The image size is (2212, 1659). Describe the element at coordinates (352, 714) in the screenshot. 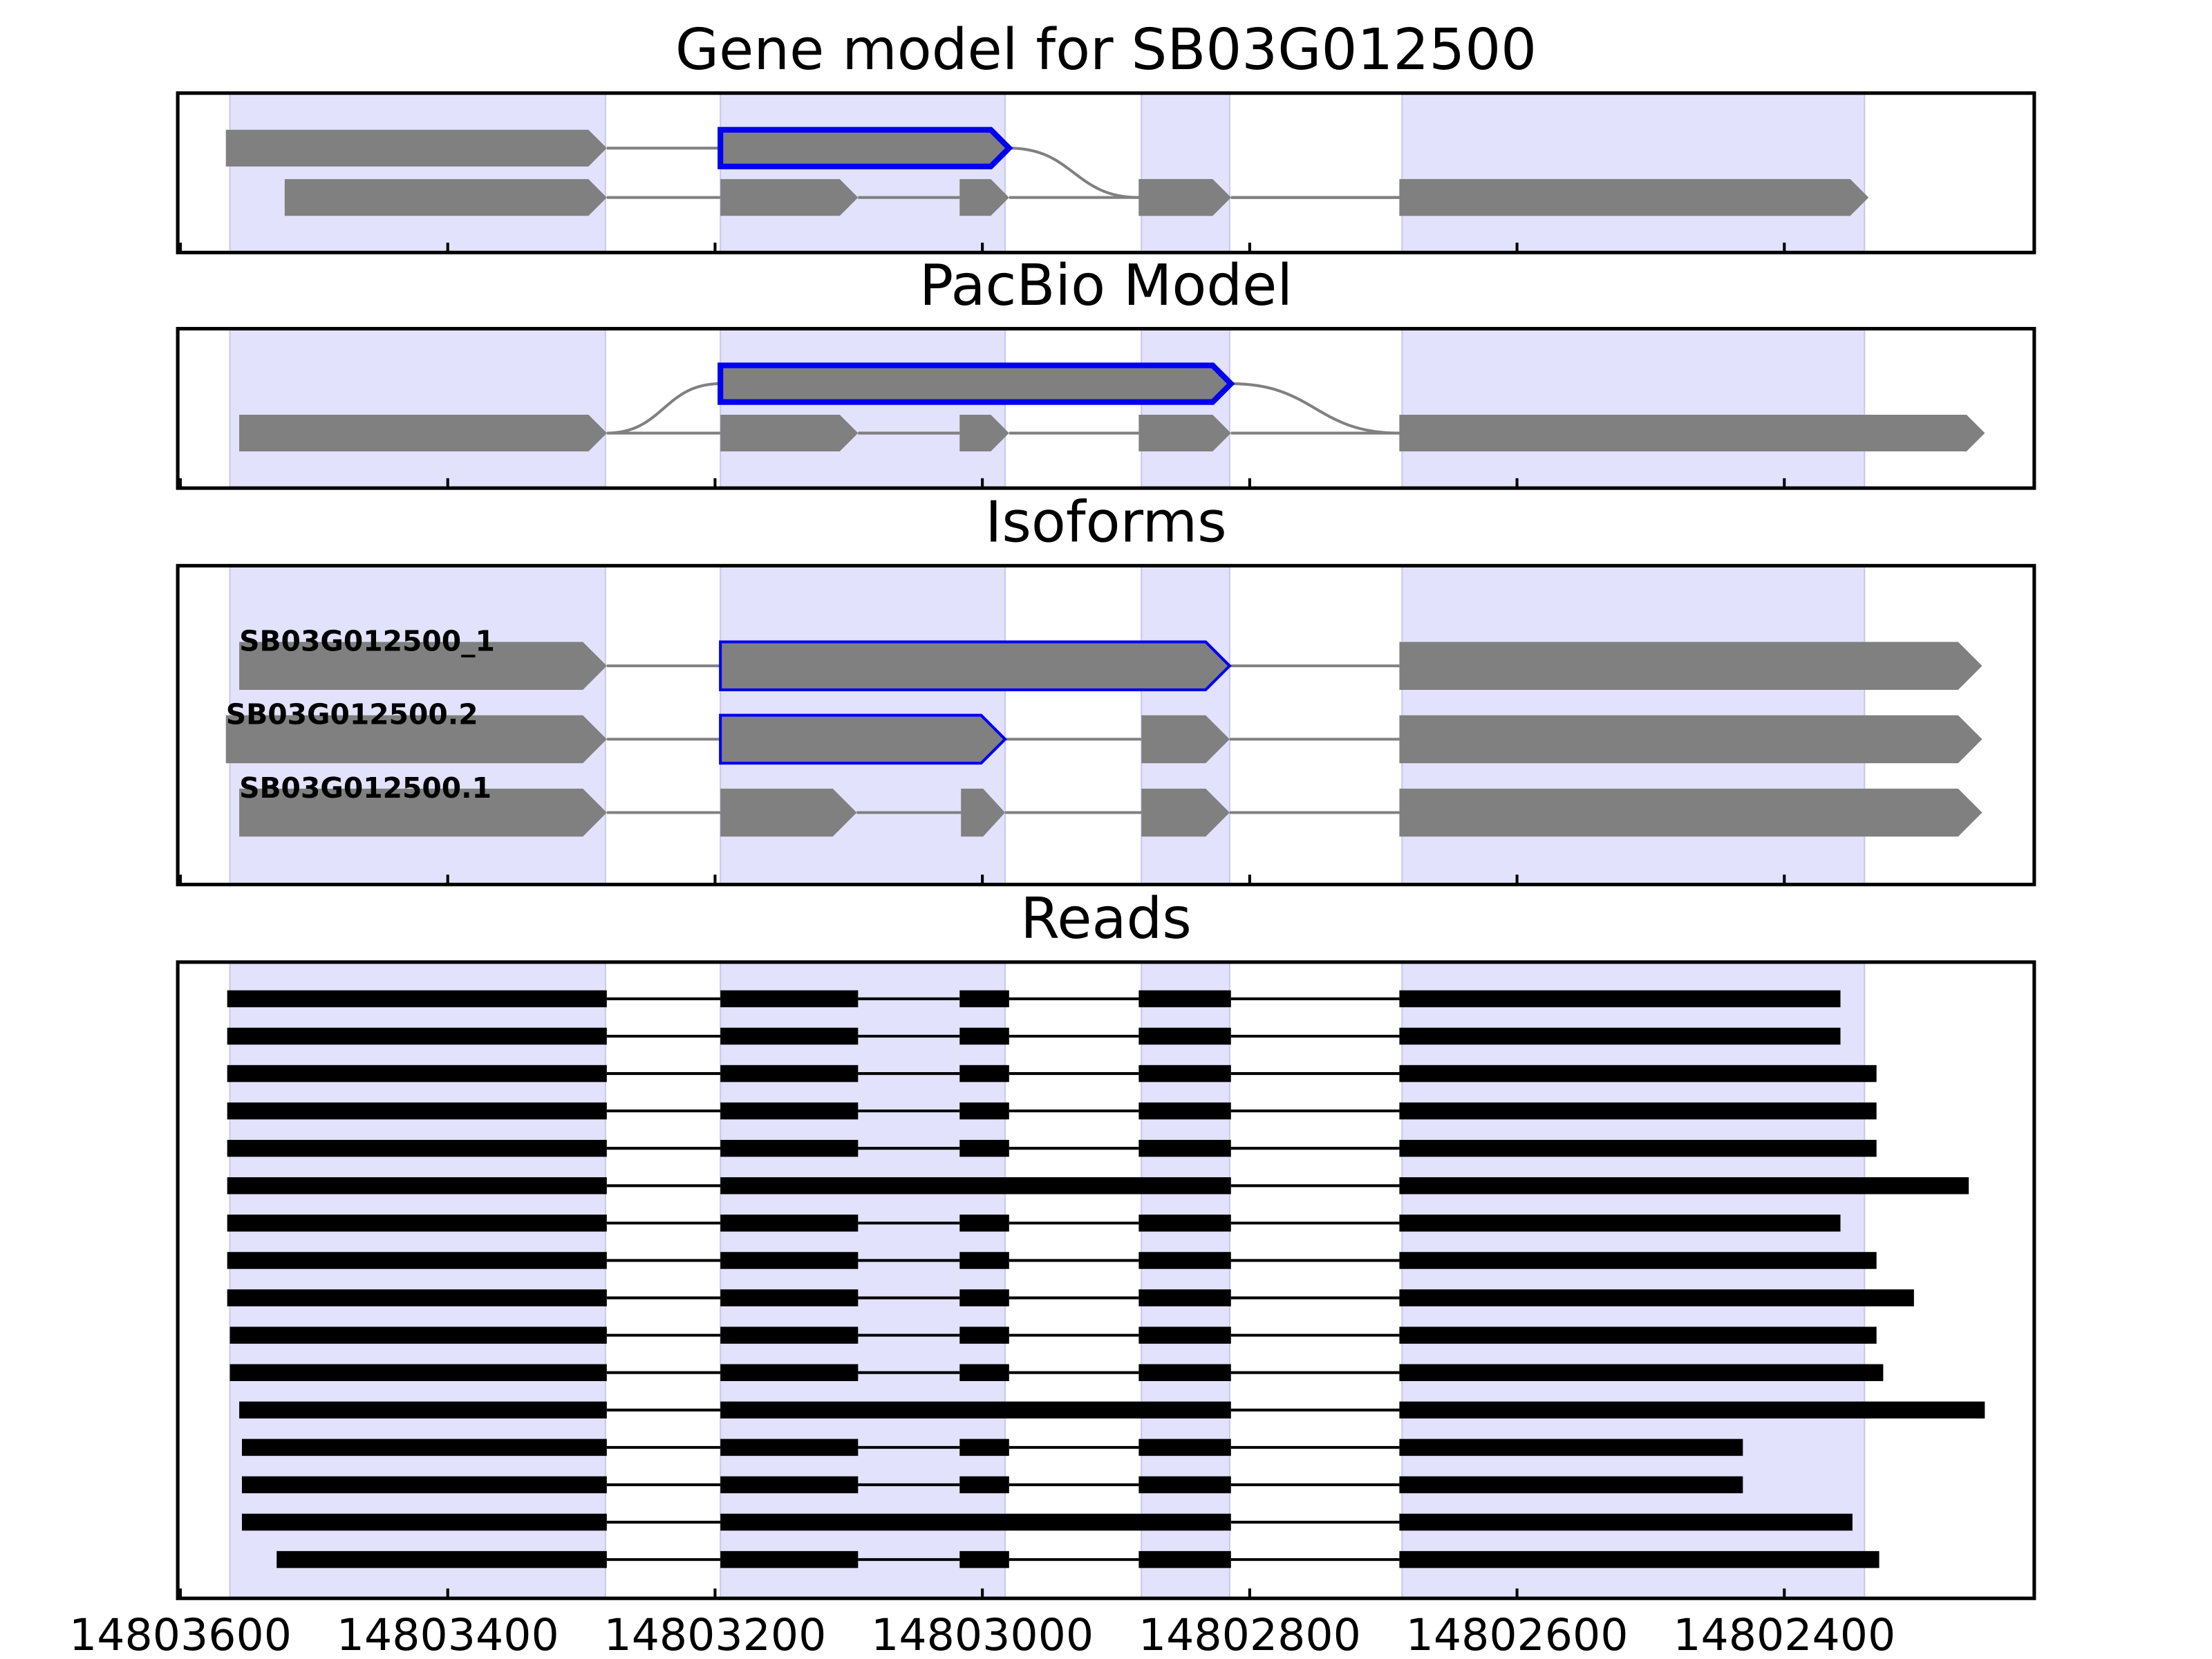

I see `isoform-label: SB03G012500.2` at that location.